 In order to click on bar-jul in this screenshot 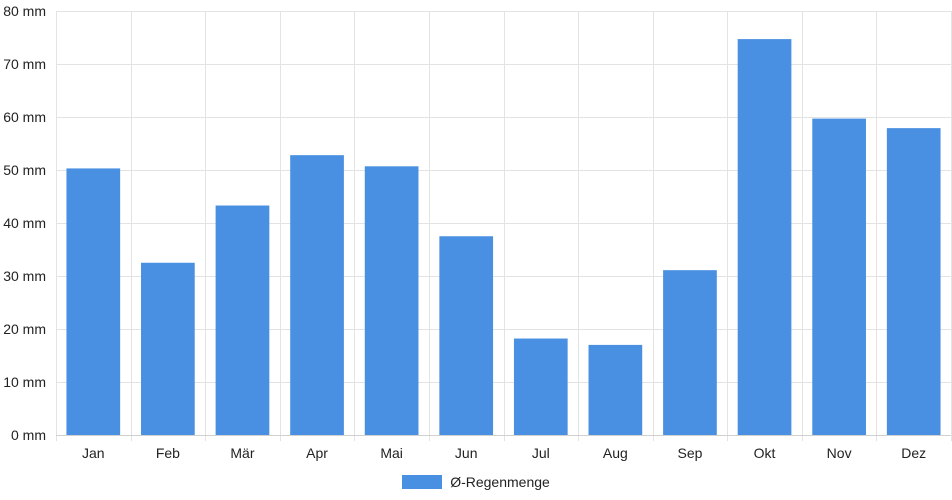, I will do `click(540, 386)`.